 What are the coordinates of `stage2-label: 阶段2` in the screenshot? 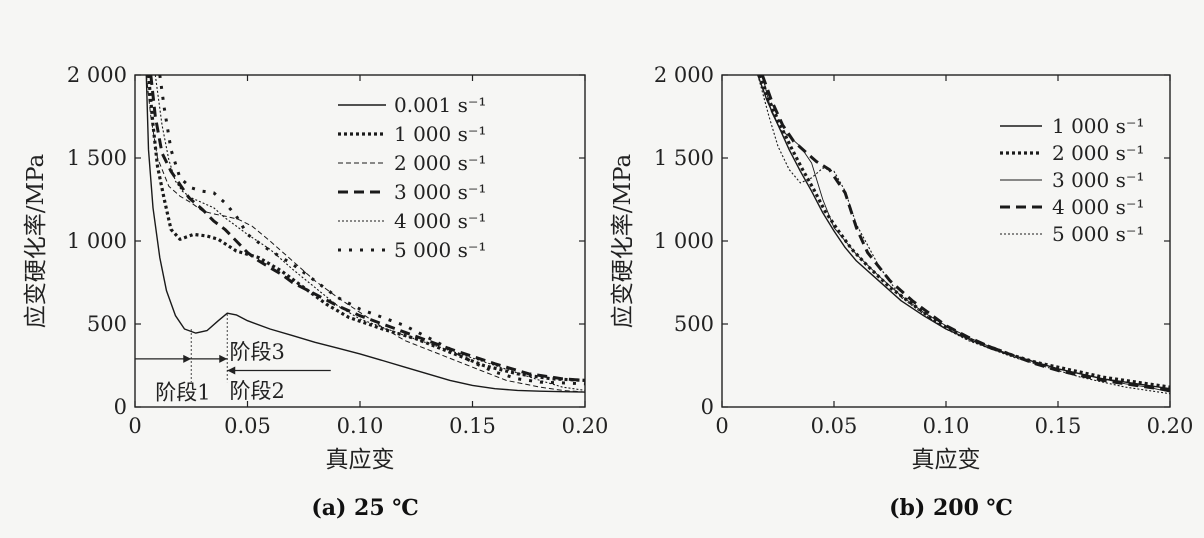 It's located at (257, 391).